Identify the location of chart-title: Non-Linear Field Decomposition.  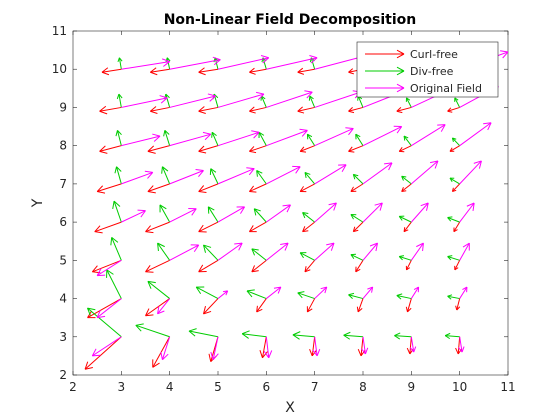
(290, 20).